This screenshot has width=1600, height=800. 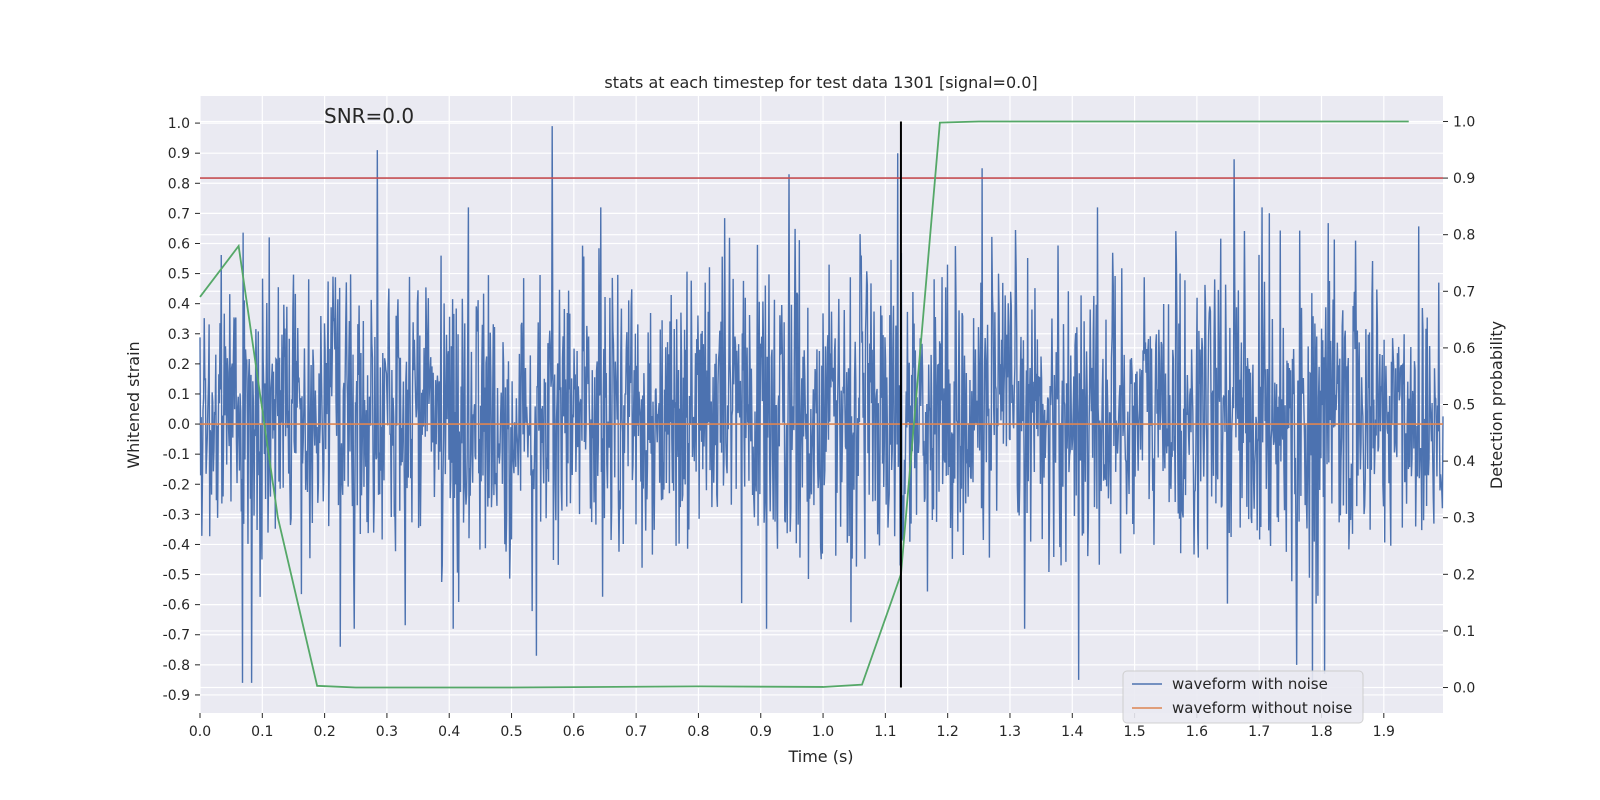 I want to click on y-tick-label: -0.6, so click(x=176, y=606).